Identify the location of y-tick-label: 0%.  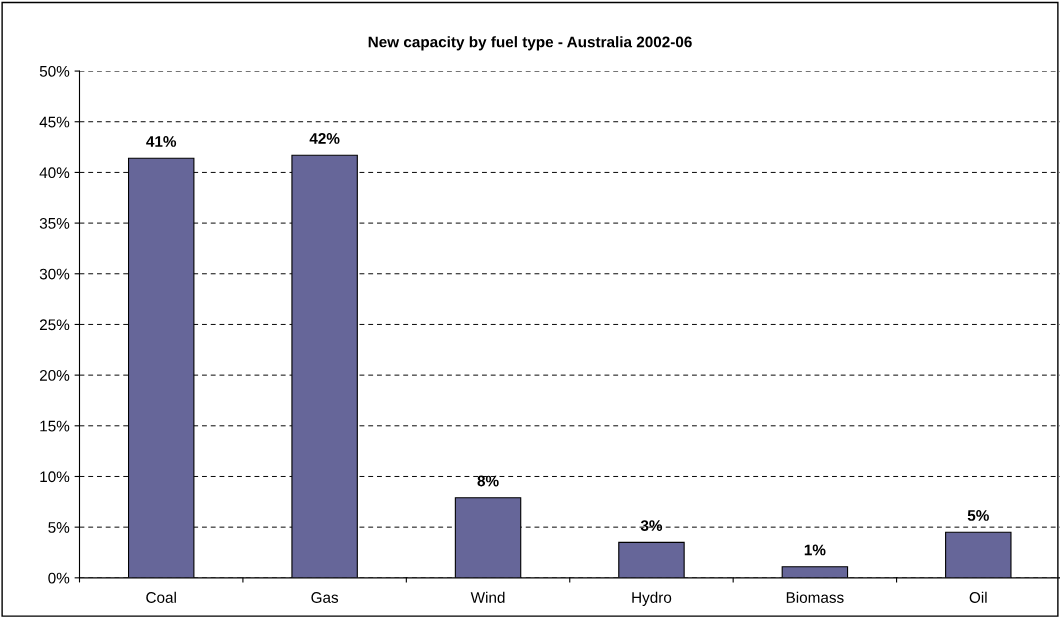
(59, 578).